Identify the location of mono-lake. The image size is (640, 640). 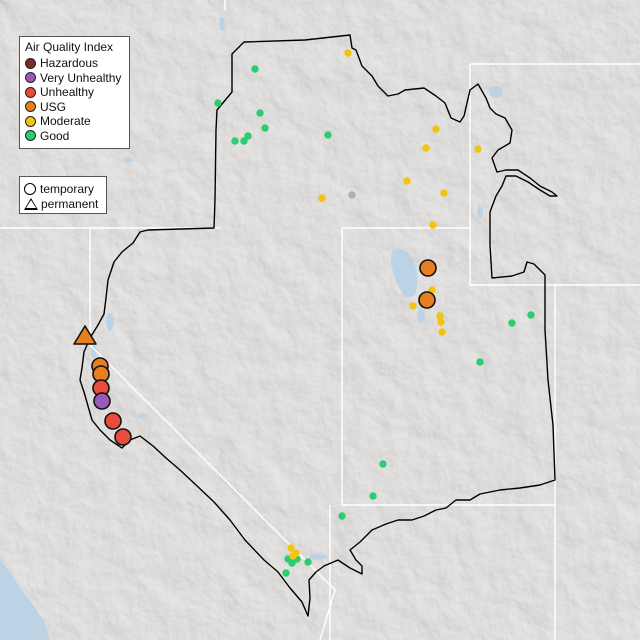
(142, 416).